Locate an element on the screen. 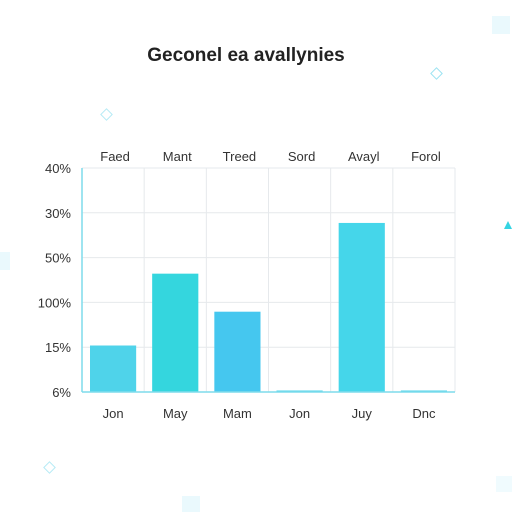  top-category-label: Treed is located at coordinates (239, 156).